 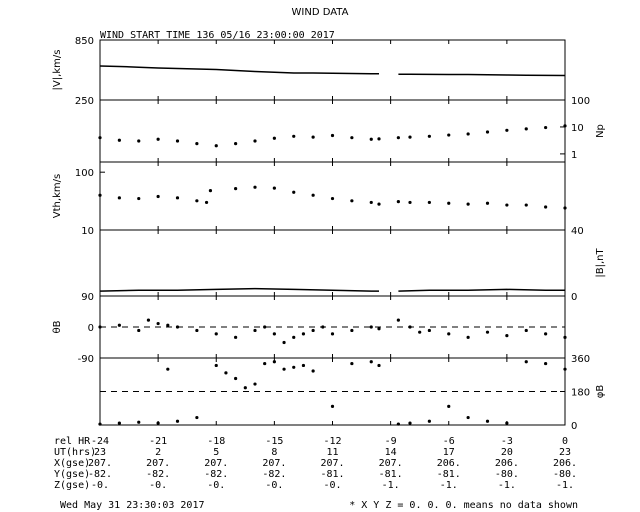 What do you see at coordinates (449, 441) in the screenshot?
I see `table-cell: -6` at bounding box center [449, 441].